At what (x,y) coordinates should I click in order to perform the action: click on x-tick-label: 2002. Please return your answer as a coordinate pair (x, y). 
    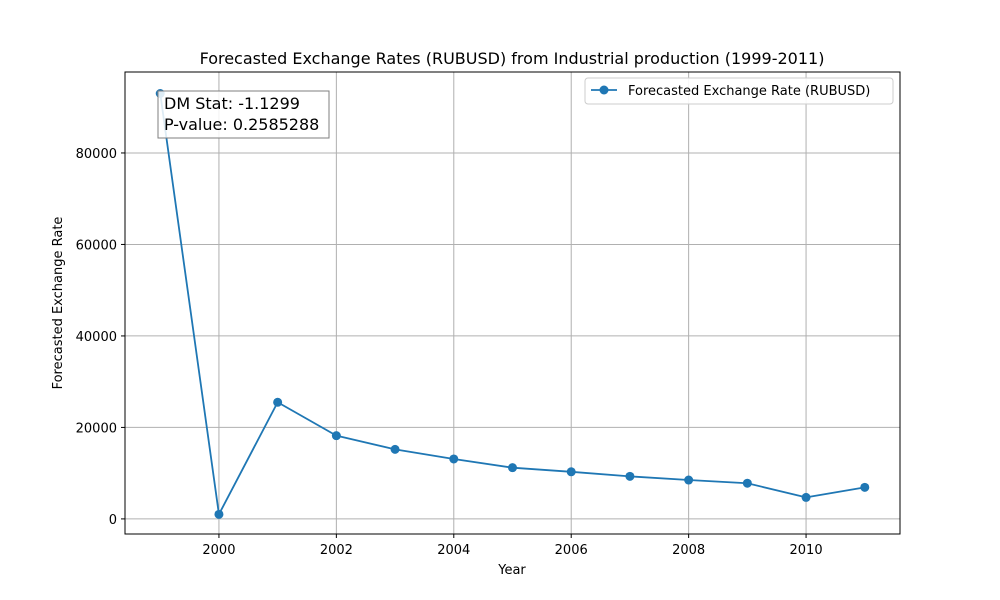
    Looking at the image, I should click on (336, 550).